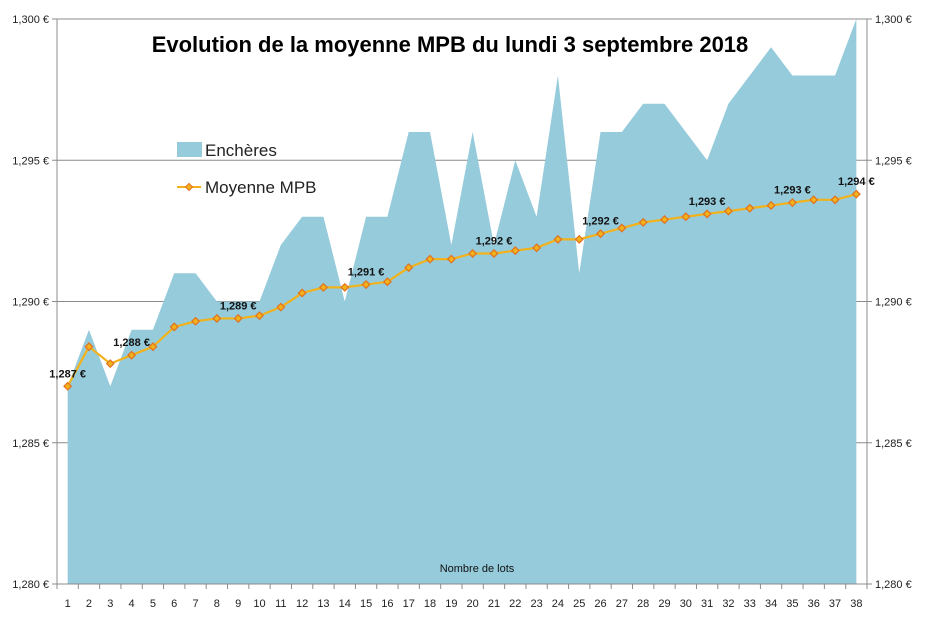 This screenshot has width=928, height=630. What do you see at coordinates (430, 604) in the screenshot?
I see `x-tick-label: 18` at bounding box center [430, 604].